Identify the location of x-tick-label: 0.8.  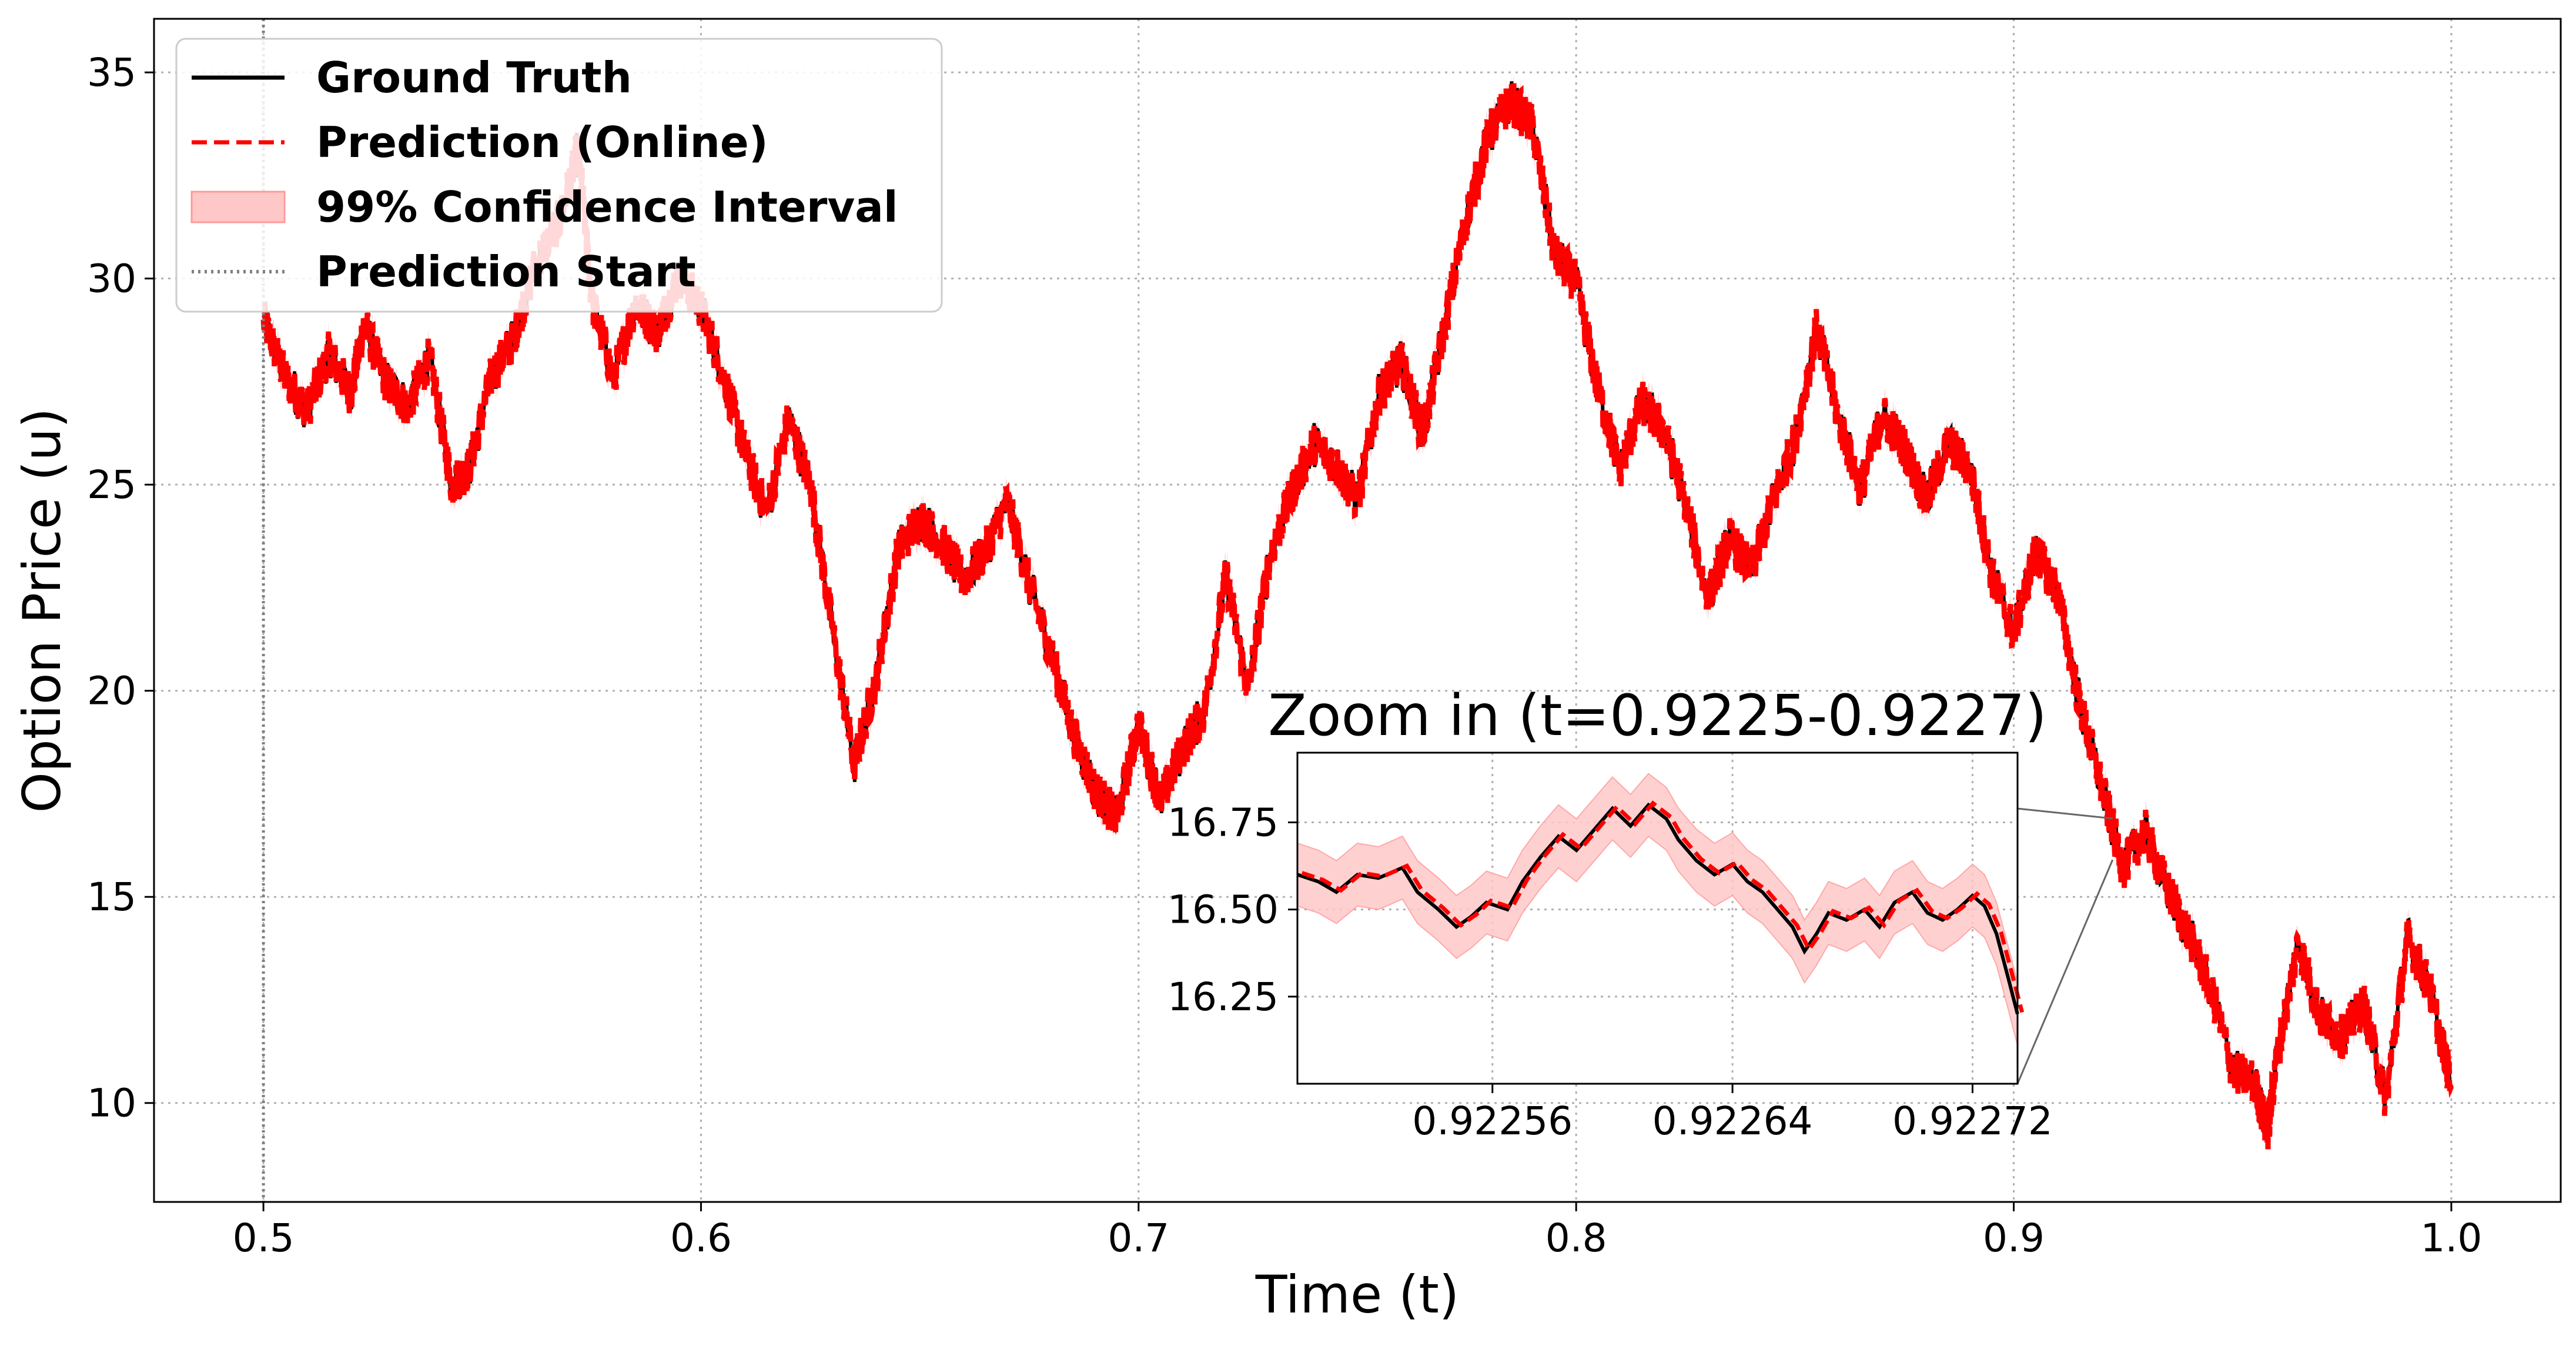
(1576, 1238).